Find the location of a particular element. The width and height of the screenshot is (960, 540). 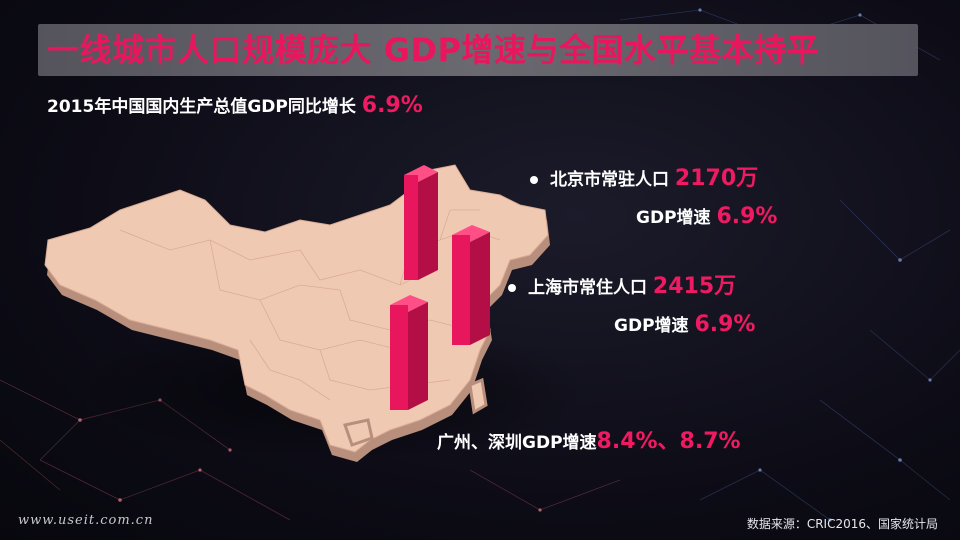

shanghai-gdp-label: GDP增速 is located at coordinates (651, 326).